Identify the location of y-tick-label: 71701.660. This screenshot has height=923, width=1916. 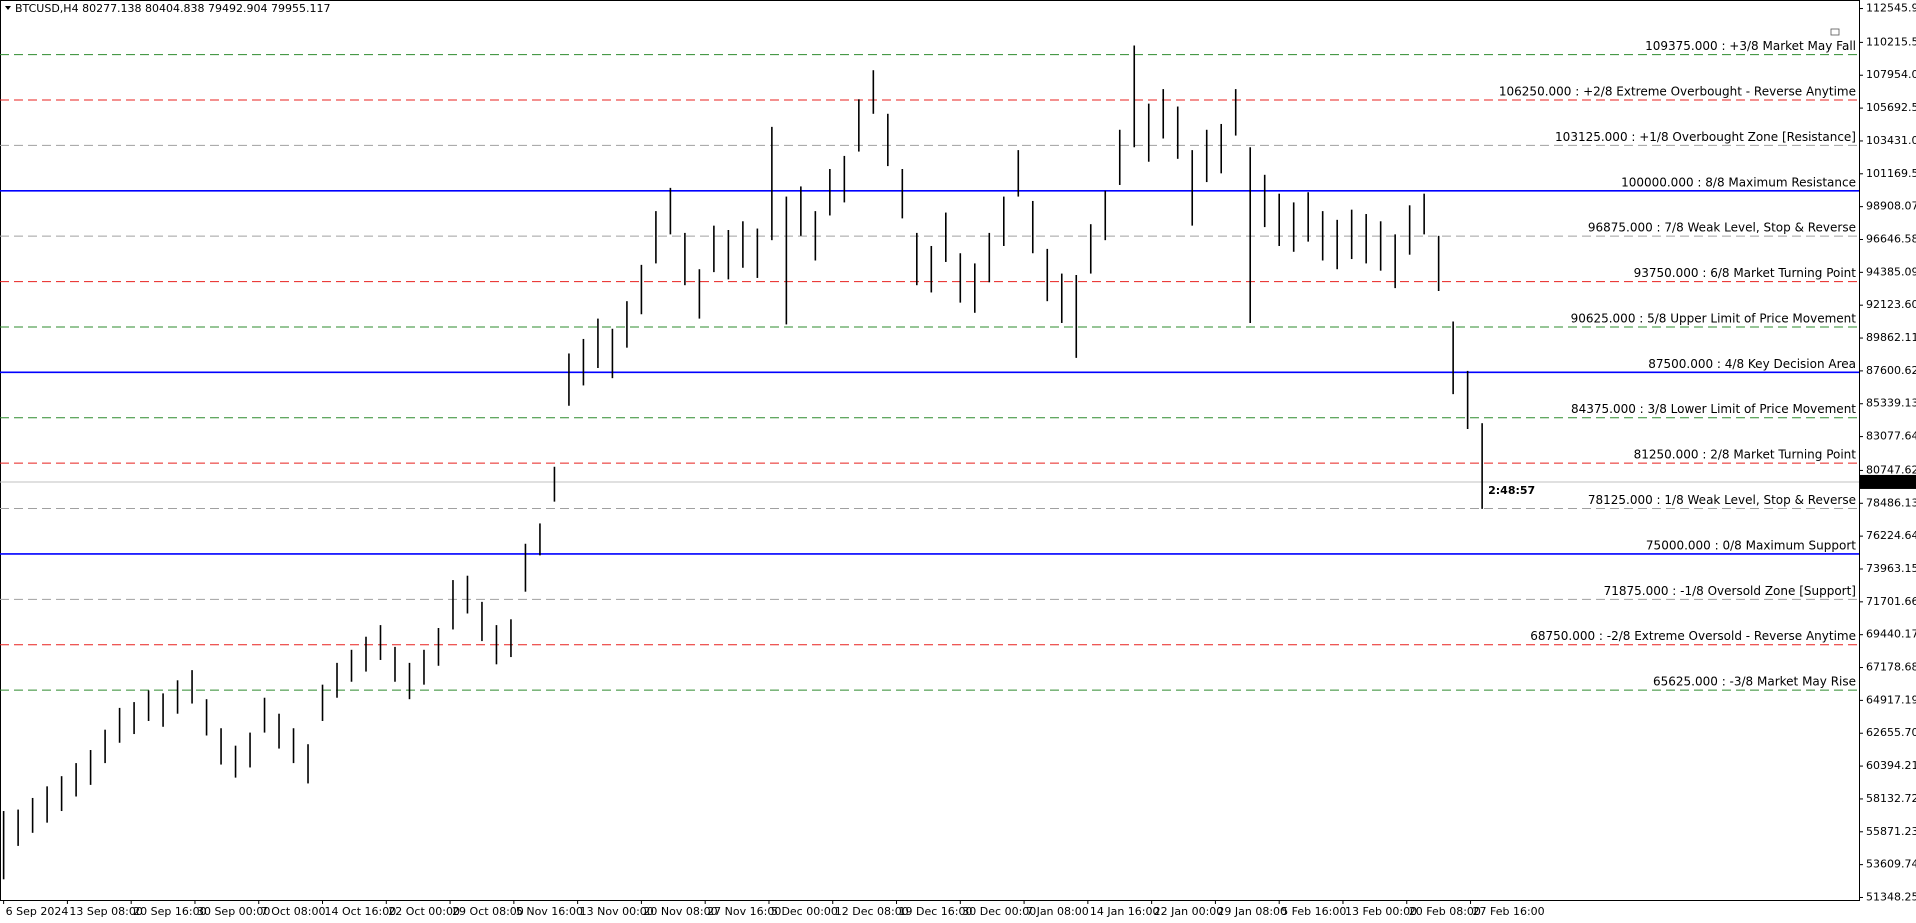
(1891, 601).